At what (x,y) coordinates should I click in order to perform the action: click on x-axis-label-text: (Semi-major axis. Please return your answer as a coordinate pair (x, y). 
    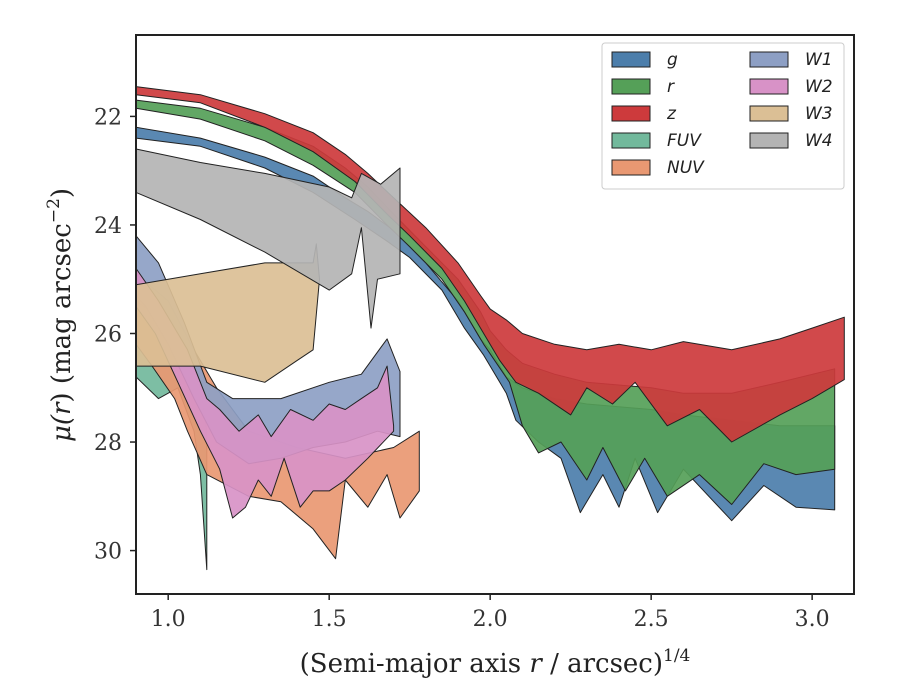
    Looking at the image, I should click on (410, 664).